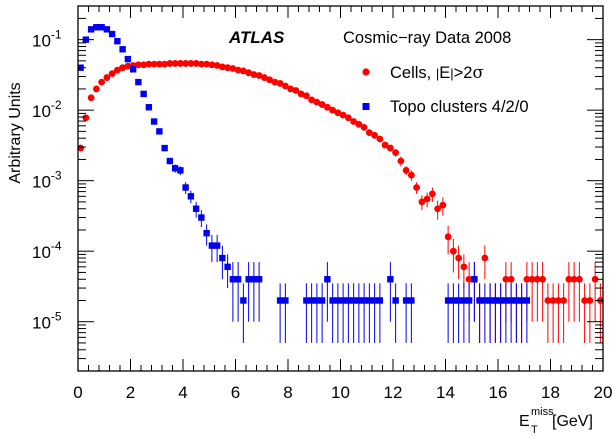 The image size is (612, 439). Describe the element at coordinates (498, 392) in the screenshot. I see `x-tick-label: 16` at that location.